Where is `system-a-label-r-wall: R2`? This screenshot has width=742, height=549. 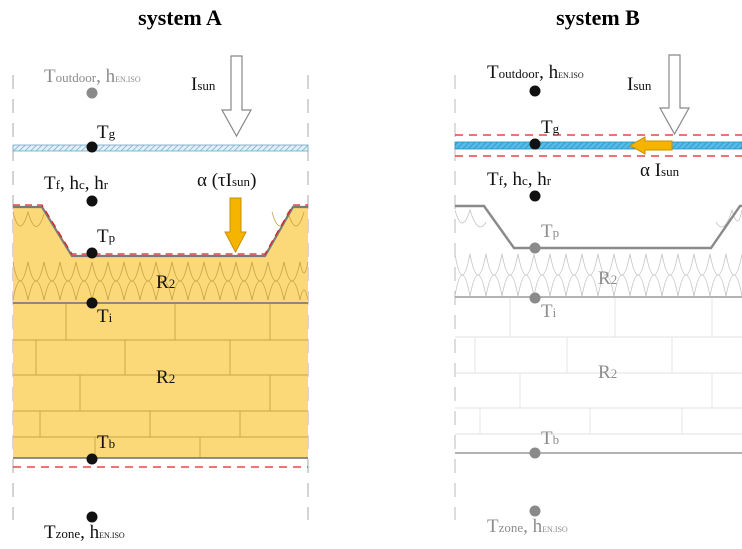
system-a-label-r-wall: R2 is located at coordinates (165, 377).